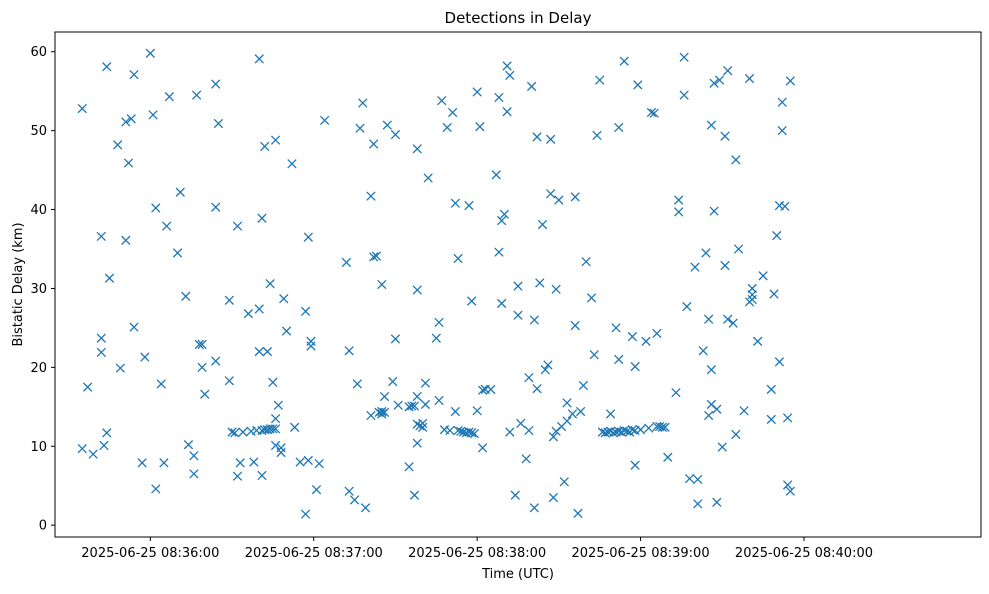 This screenshot has width=989, height=594. I want to click on x-tick-label: 2025-06-25 08:40:00, so click(804, 553).